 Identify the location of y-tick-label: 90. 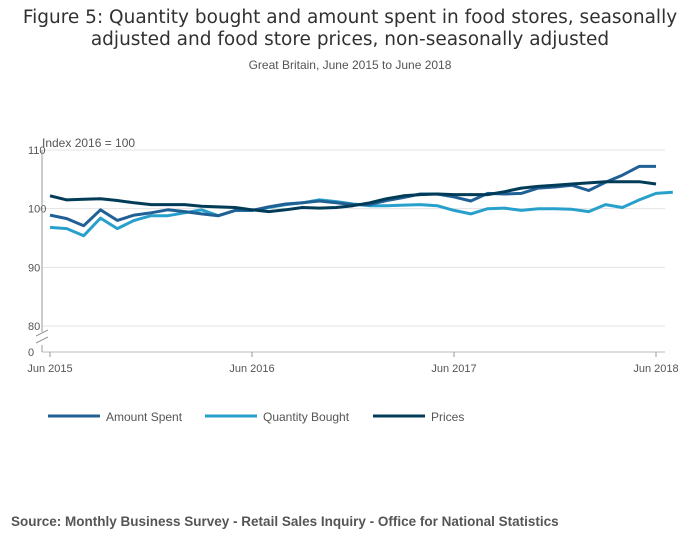
(34, 268).